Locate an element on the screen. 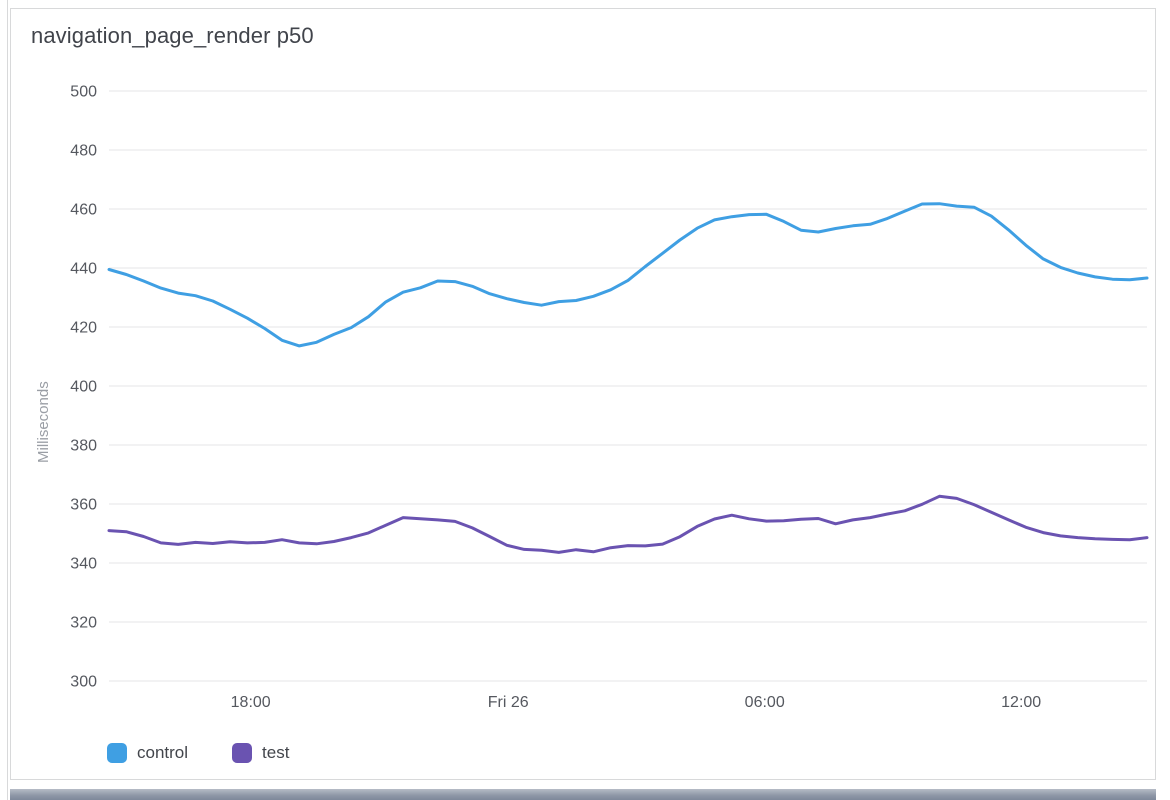  legend-item-control: control is located at coordinates (147, 753).